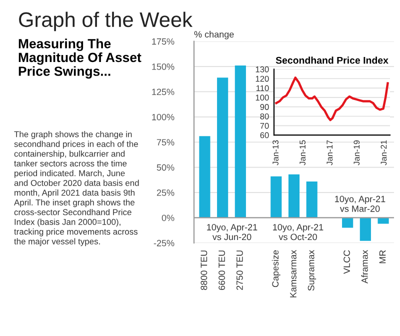 This screenshot has width=400, height=336. I want to click on annotation: 10yo, Apr-21 vs Oct-20, so click(298, 232).